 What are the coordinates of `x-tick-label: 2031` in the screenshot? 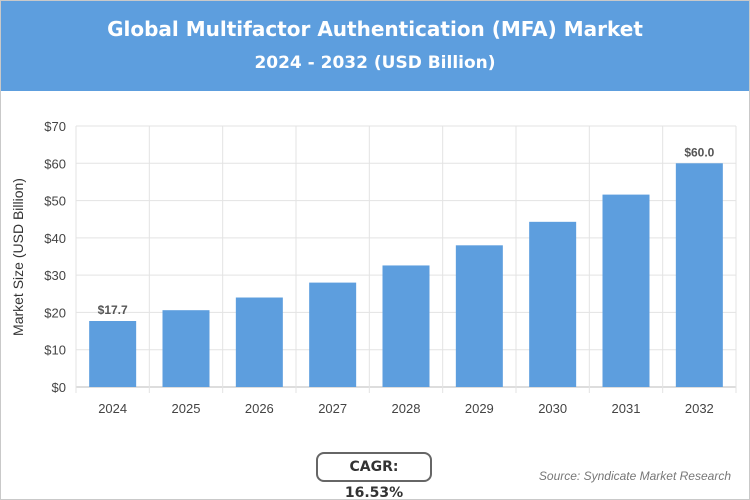 It's located at (626, 408).